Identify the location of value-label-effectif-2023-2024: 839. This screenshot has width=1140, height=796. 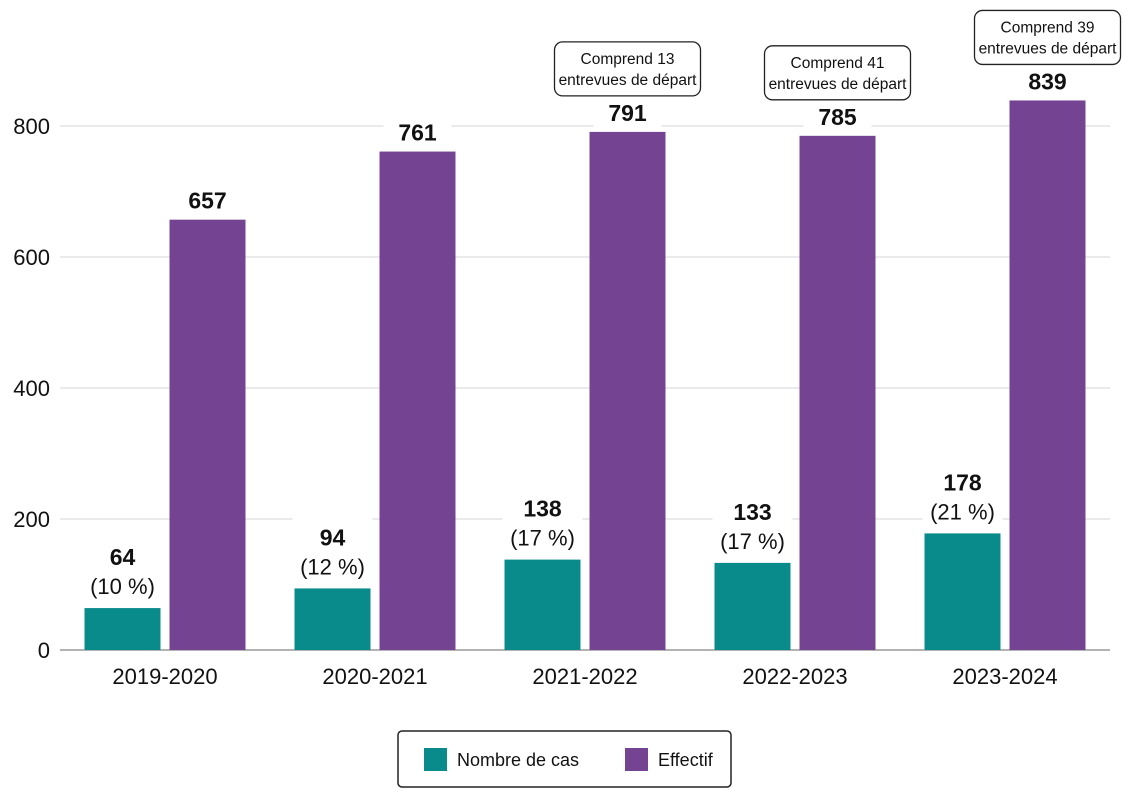
(1047, 81).